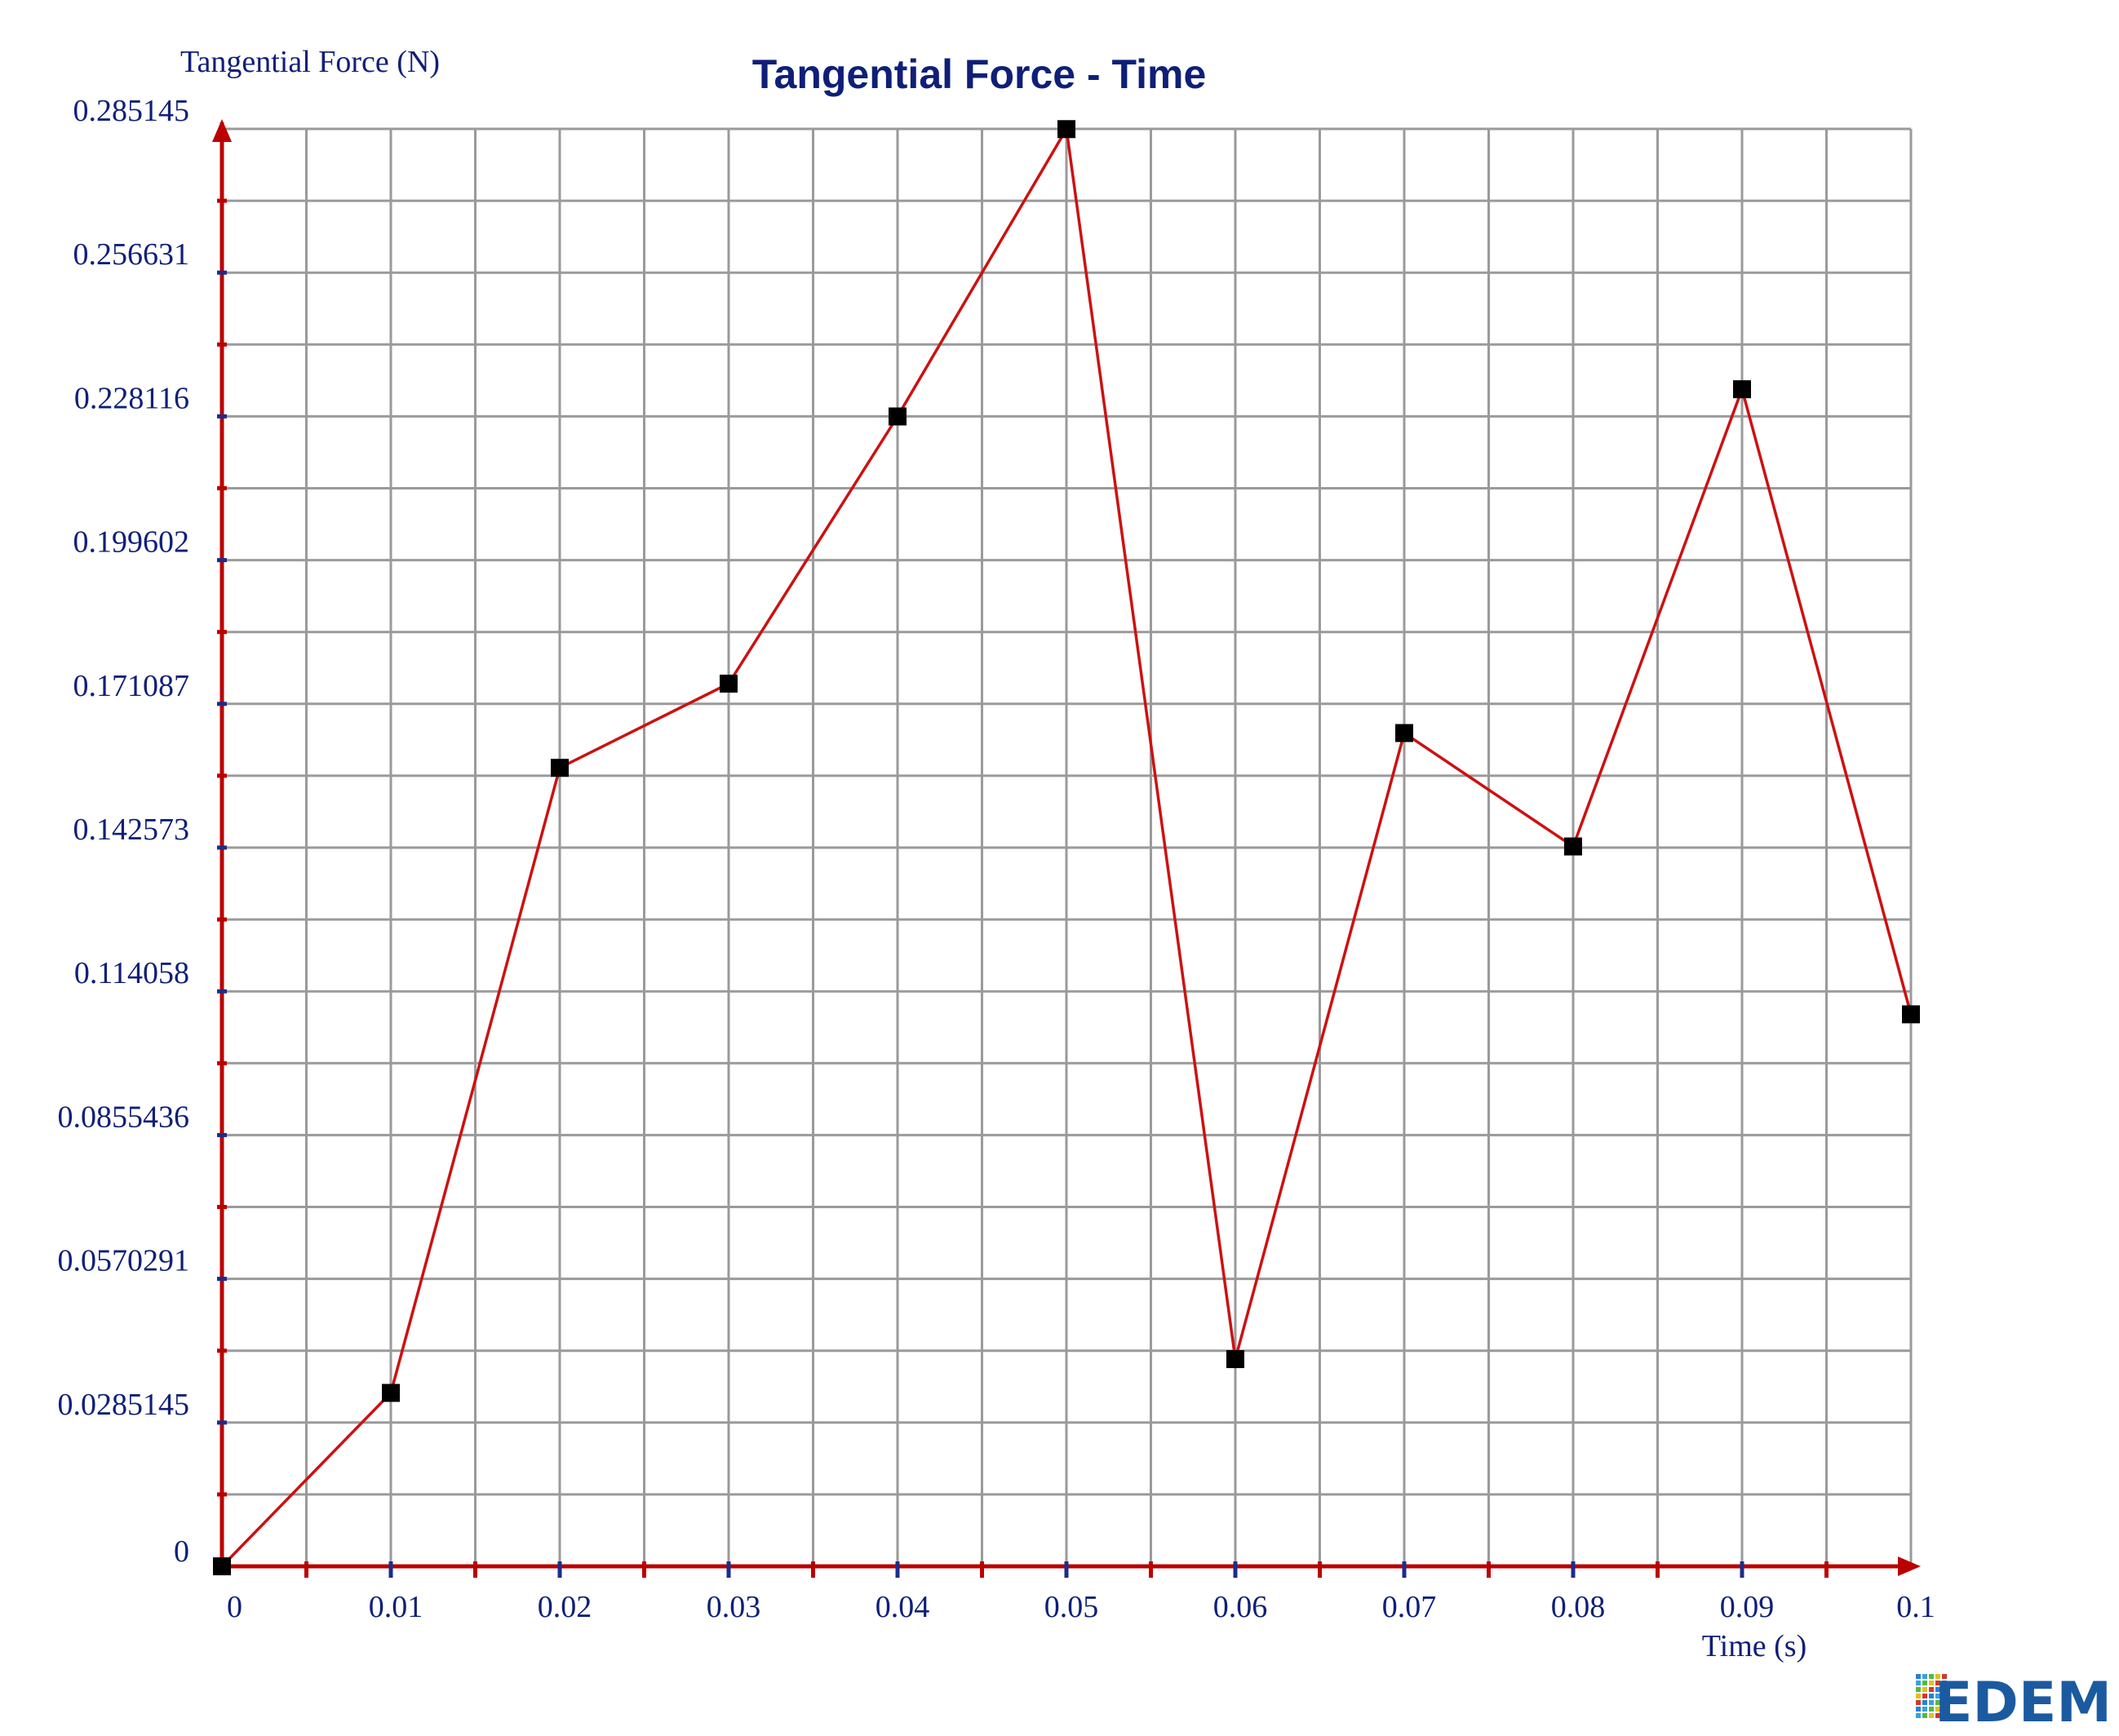 The height and width of the screenshot is (1736, 2119). What do you see at coordinates (131, 255) in the screenshot?
I see `y-tick-label: 0.256631` at bounding box center [131, 255].